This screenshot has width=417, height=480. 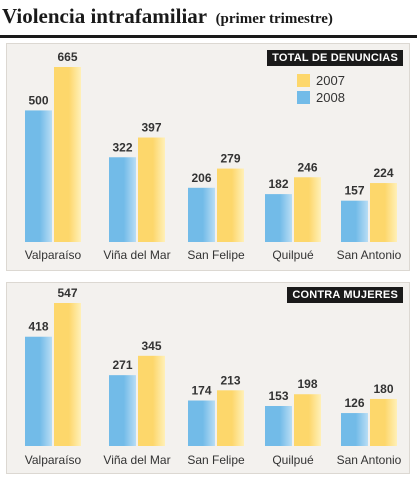 What do you see at coordinates (307, 167) in the screenshot?
I see `value-label-2007-quilpue: 246` at bounding box center [307, 167].